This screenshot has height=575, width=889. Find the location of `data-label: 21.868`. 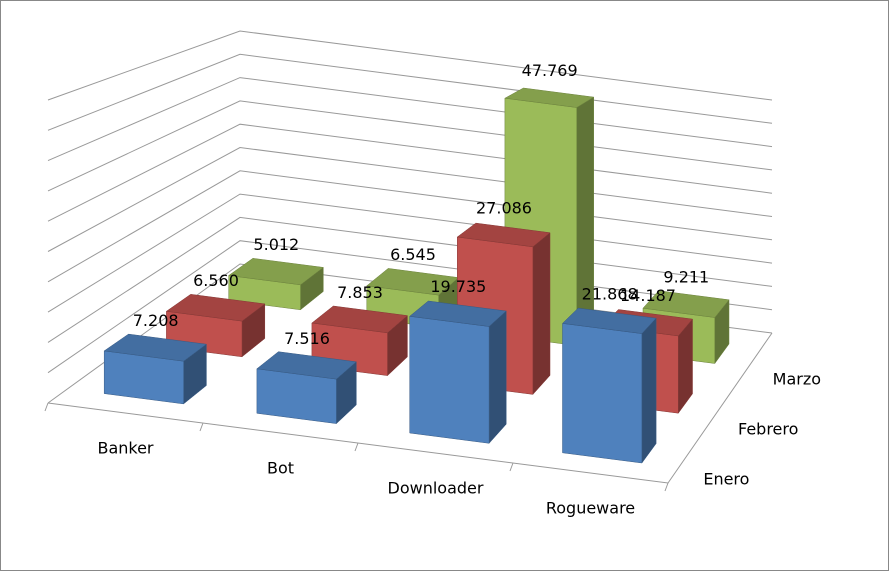

data-label: 21.868 is located at coordinates (610, 293).